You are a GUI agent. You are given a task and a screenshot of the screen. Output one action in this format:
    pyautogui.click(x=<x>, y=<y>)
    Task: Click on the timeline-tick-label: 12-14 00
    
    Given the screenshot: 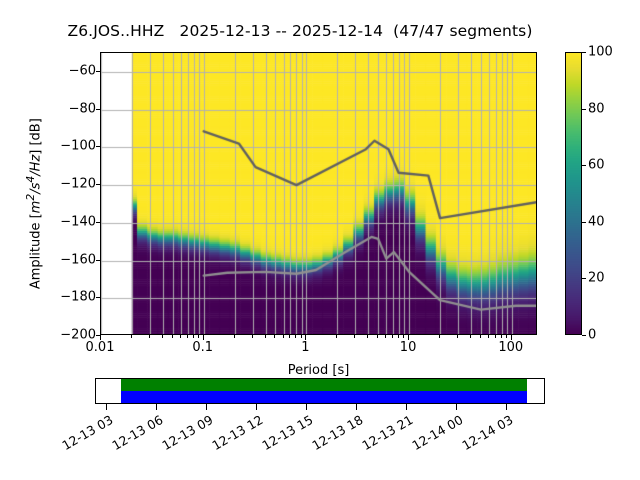 What is the action you would take?
    pyautogui.click(x=437, y=433)
    